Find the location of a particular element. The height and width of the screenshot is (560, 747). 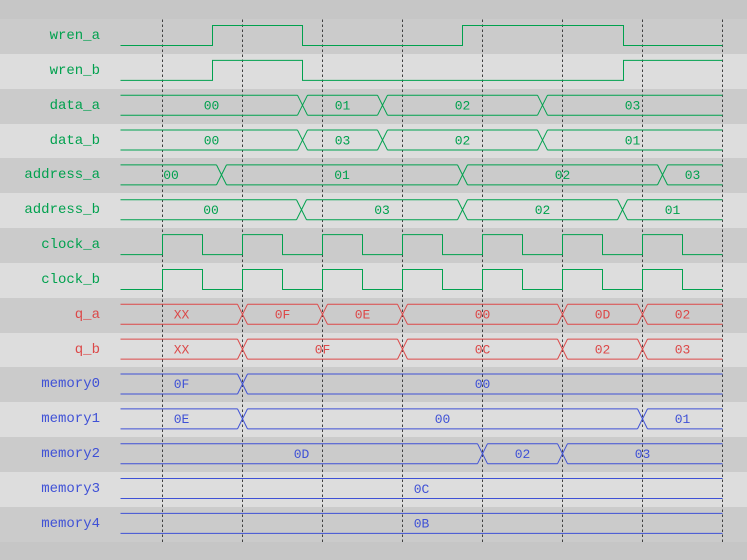

bus-value-q_a: 0D is located at coordinates (603, 315).